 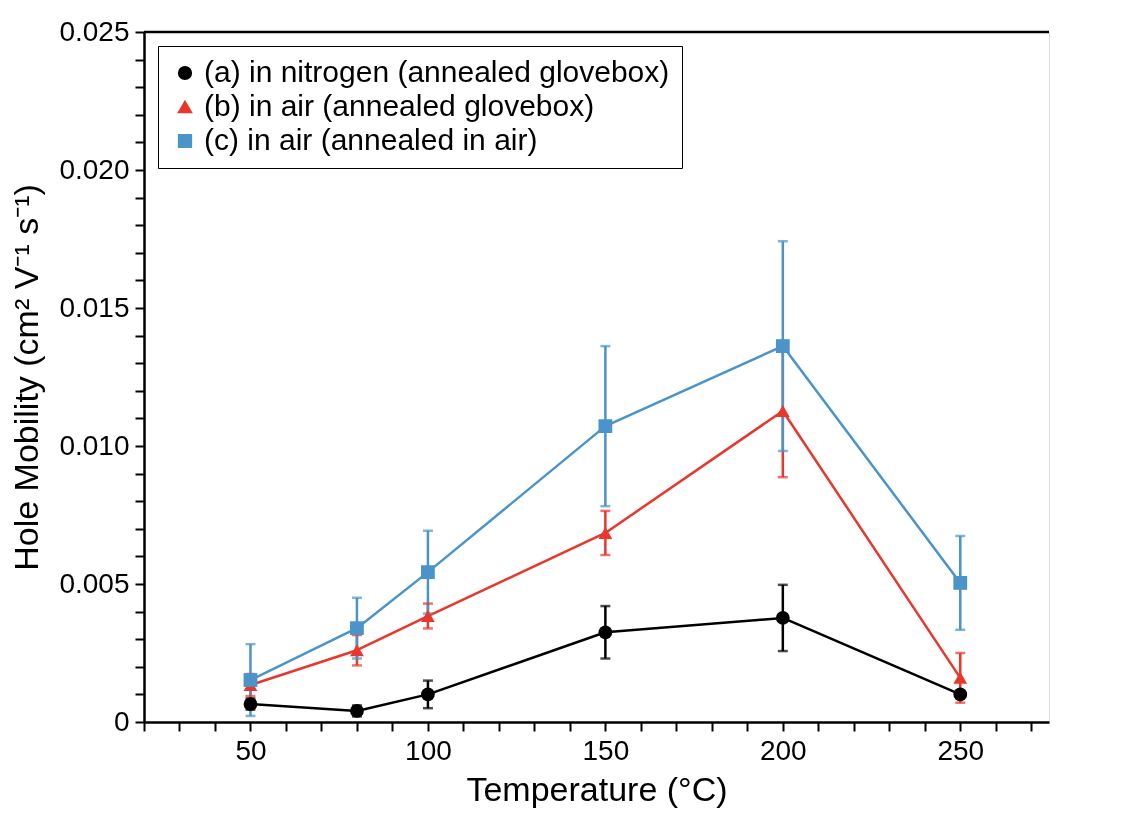 What do you see at coordinates (94, 31) in the screenshot?
I see `y-tick-label: 0.025` at bounding box center [94, 31].